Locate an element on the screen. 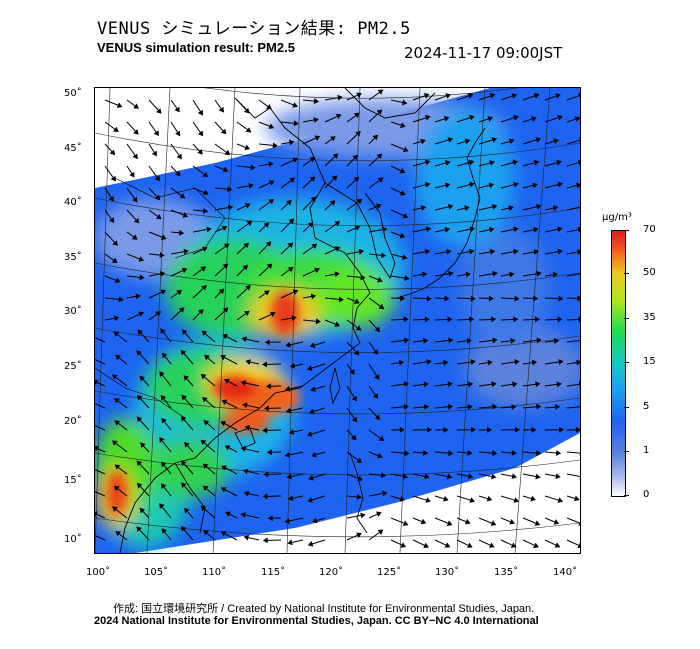  timestamp: 2024-11-17 09:00JST is located at coordinates (483, 53).